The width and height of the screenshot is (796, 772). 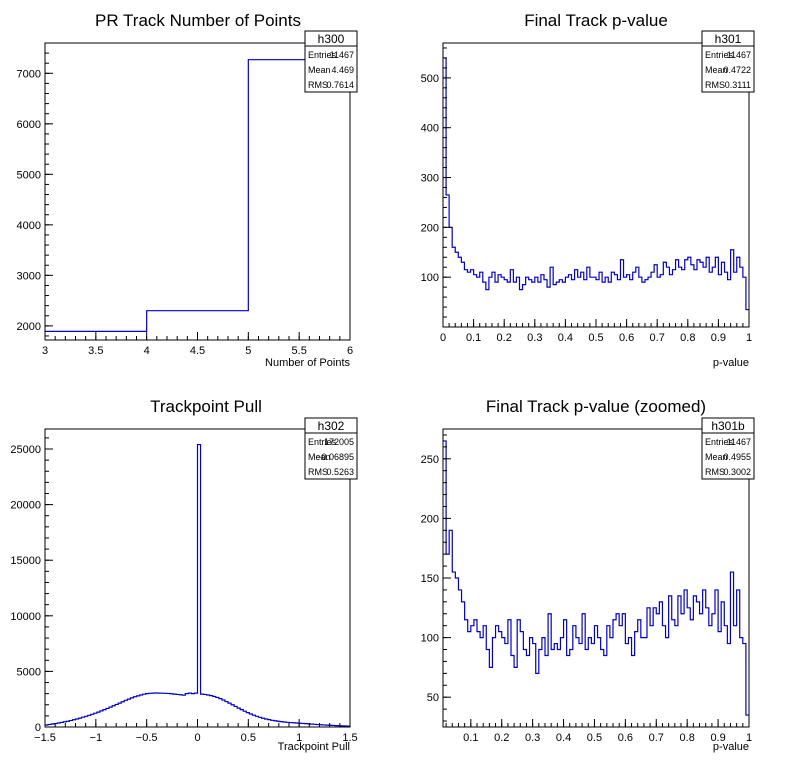 I want to click on x-tick-label: 0.3, so click(x=532, y=738).